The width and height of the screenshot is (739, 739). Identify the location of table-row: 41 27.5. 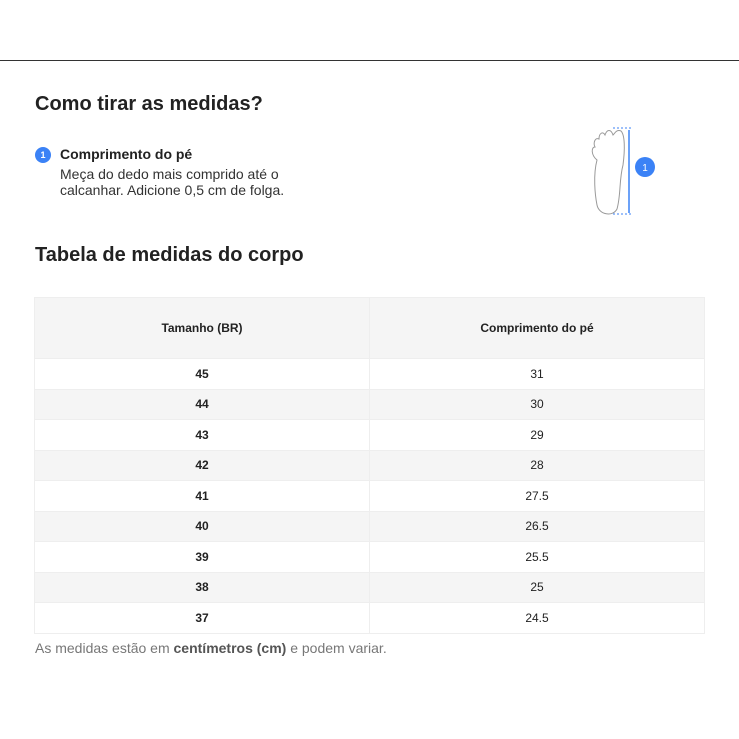
(369, 496).